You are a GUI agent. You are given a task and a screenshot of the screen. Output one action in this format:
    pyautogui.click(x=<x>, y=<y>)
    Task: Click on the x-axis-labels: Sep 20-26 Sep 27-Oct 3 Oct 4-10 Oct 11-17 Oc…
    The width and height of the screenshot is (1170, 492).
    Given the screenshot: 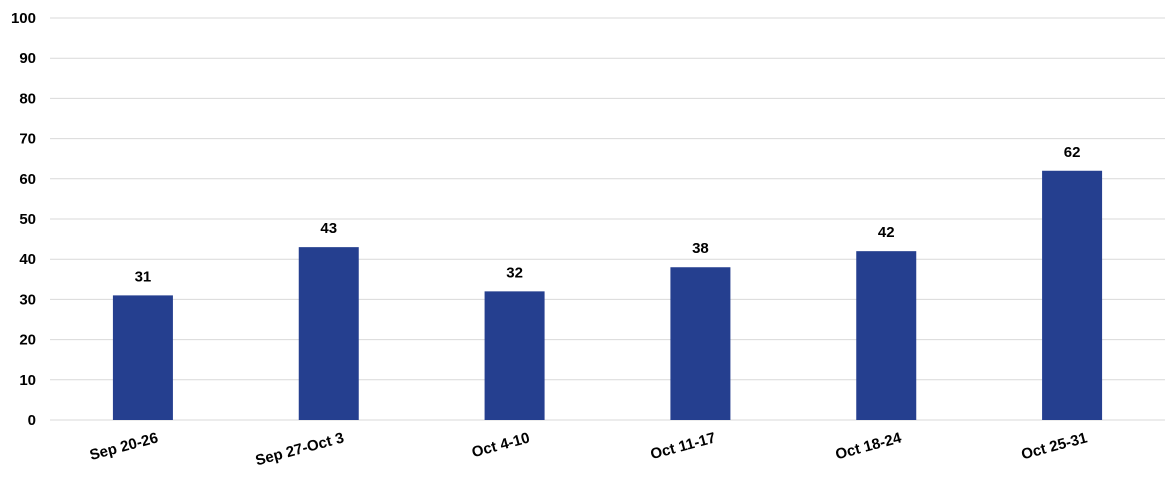 What is the action you would take?
    pyautogui.click(x=588, y=449)
    